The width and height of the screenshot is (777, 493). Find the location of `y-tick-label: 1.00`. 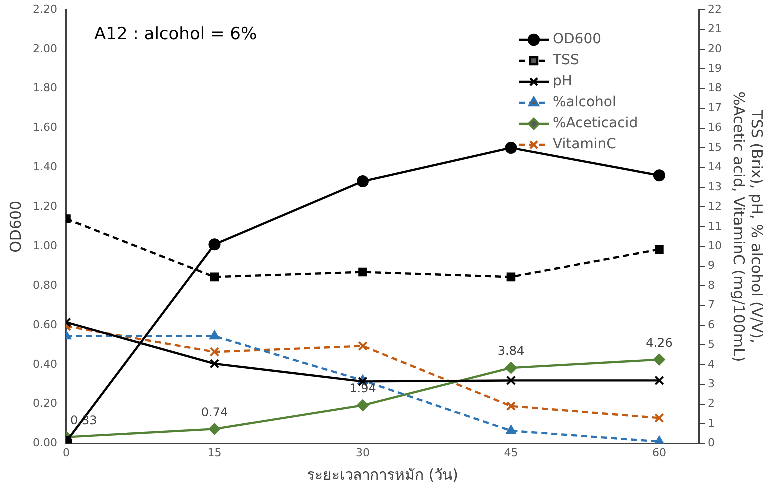

y-tick-label: 1.00 is located at coordinates (45, 245).